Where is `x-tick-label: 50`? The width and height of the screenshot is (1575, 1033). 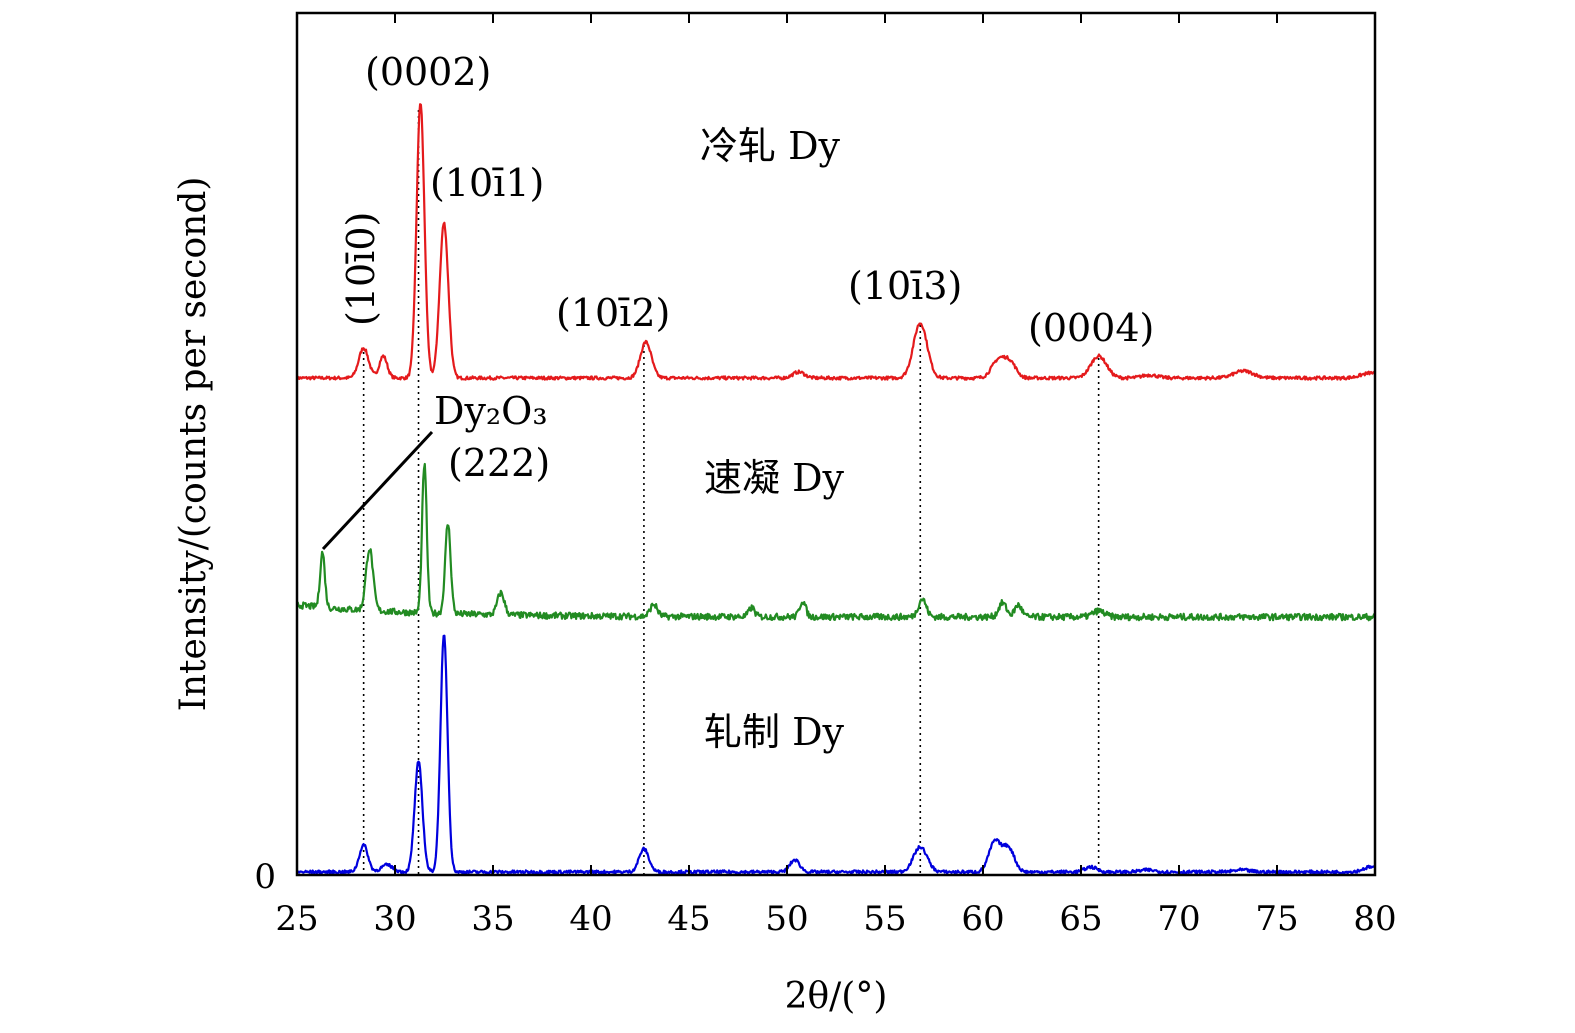
x-tick-label: 50 is located at coordinates (786, 919).